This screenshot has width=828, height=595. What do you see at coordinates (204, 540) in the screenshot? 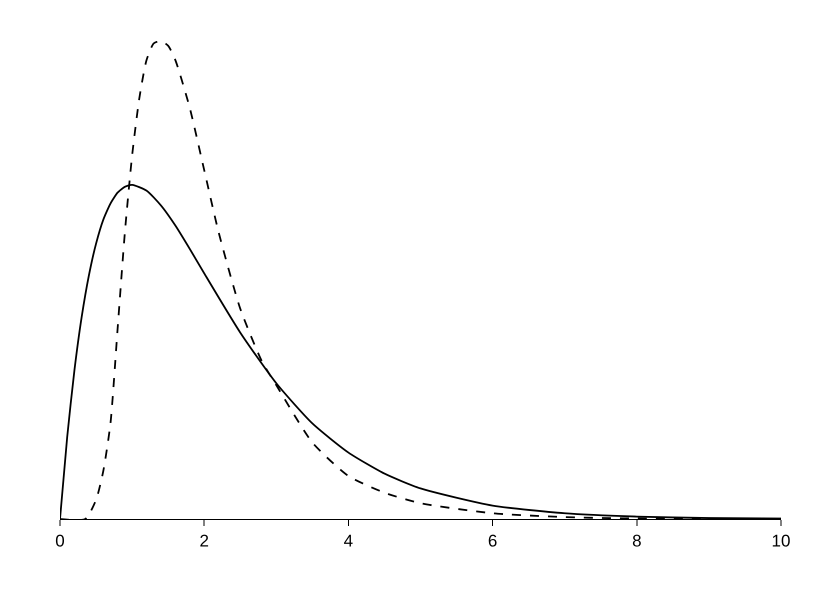
I see `x-tick-label: 2` at bounding box center [204, 540].